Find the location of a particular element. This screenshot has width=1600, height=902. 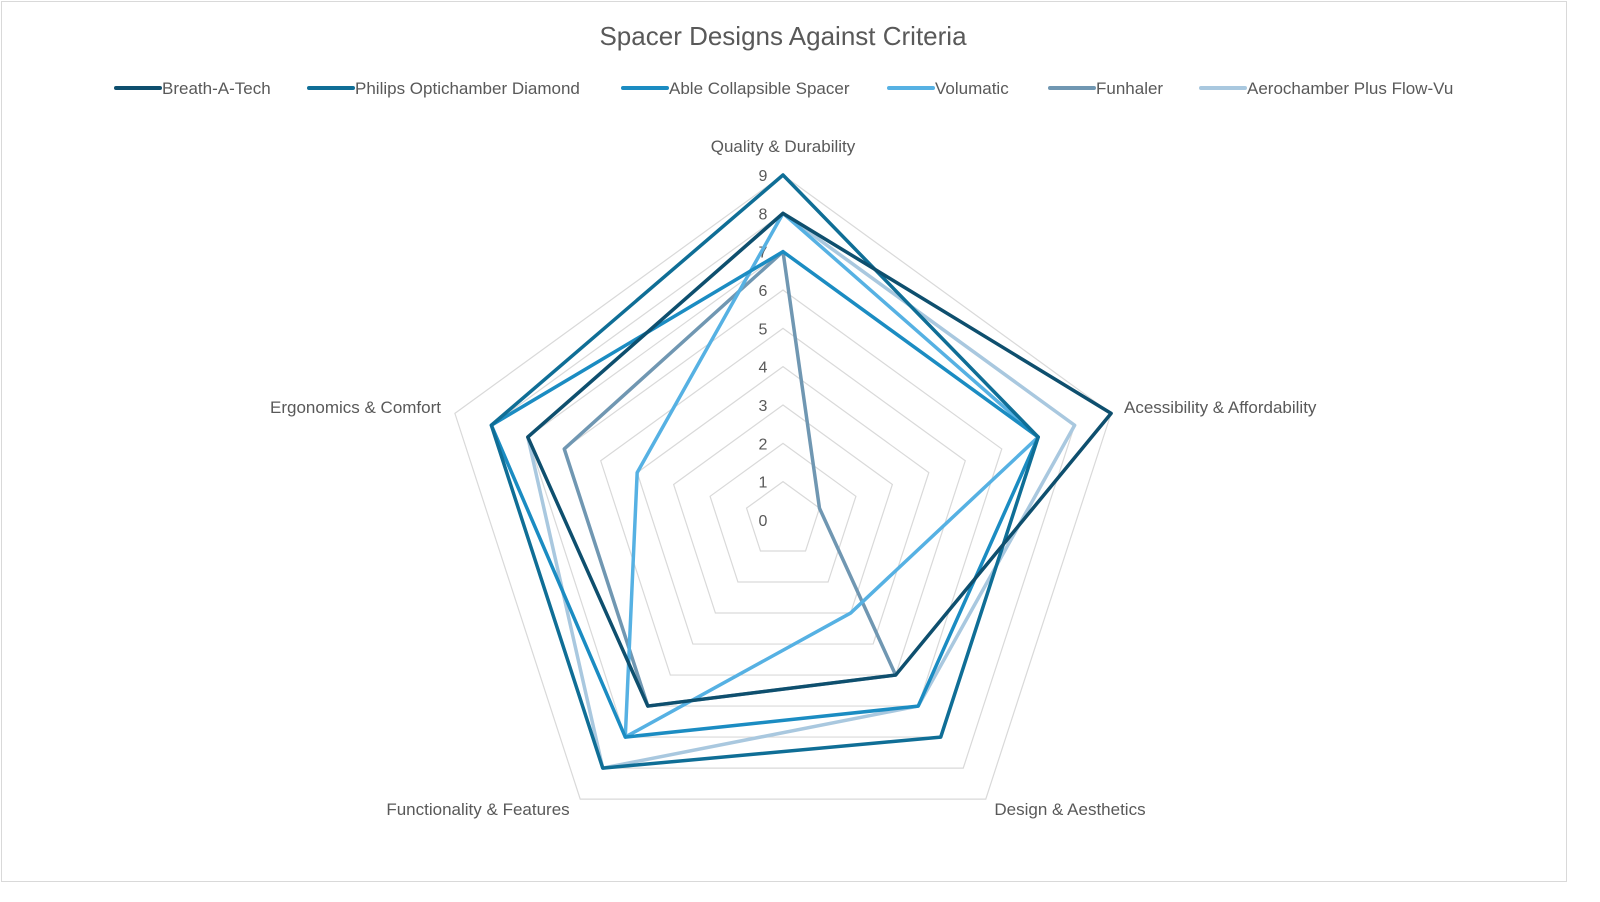

legend-label: Aerochamber Plus Flow-Vu is located at coordinates (1350, 88).